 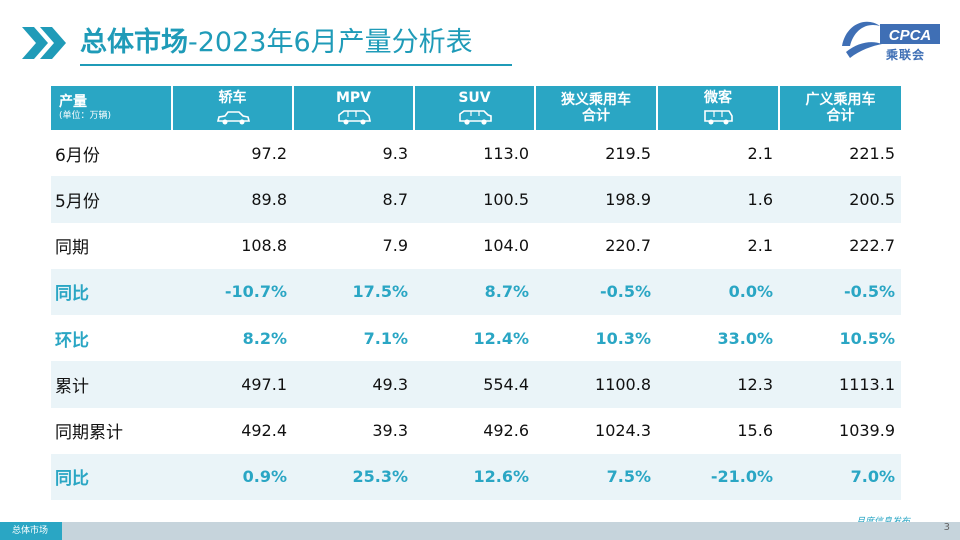 What do you see at coordinates (718, 199) in the screenshot?
I see `table-cell: 1.6` at bounding box center [718, 199].